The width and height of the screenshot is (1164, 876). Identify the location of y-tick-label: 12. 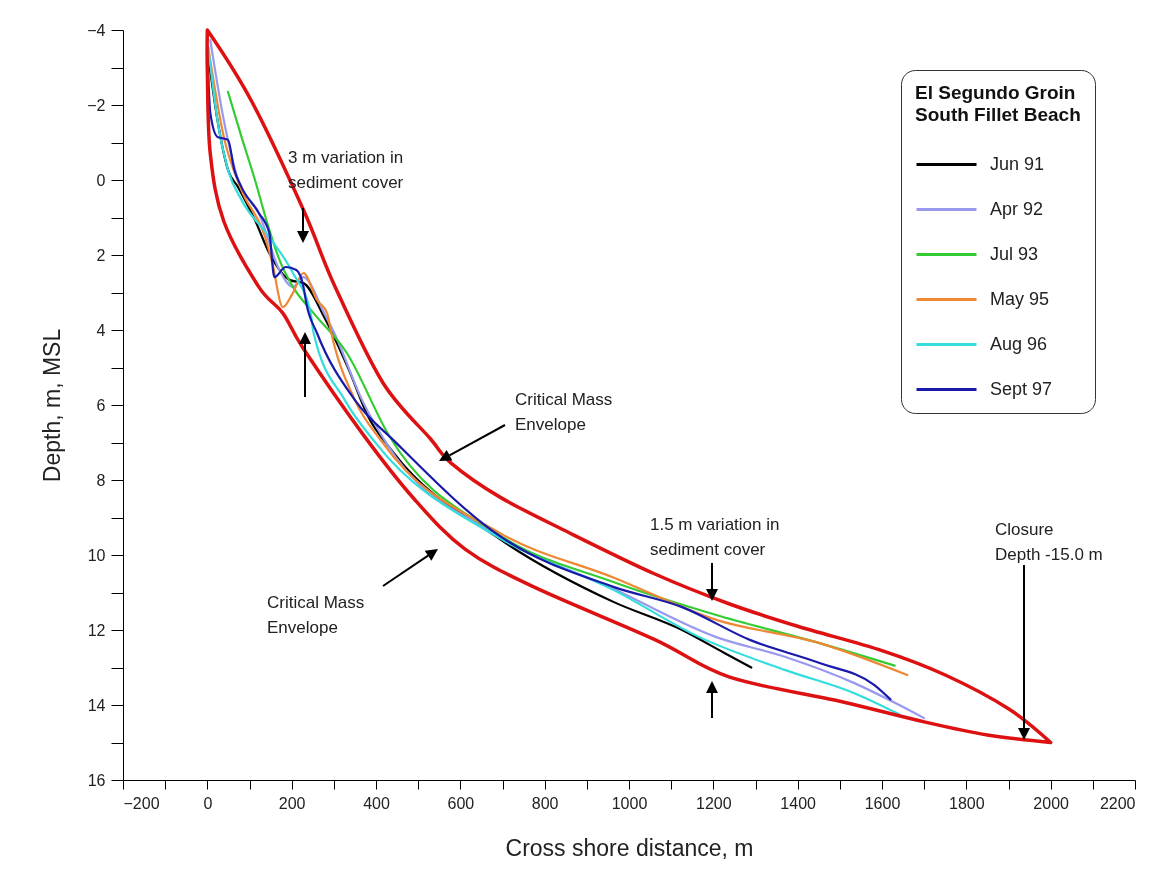
(96, 630).